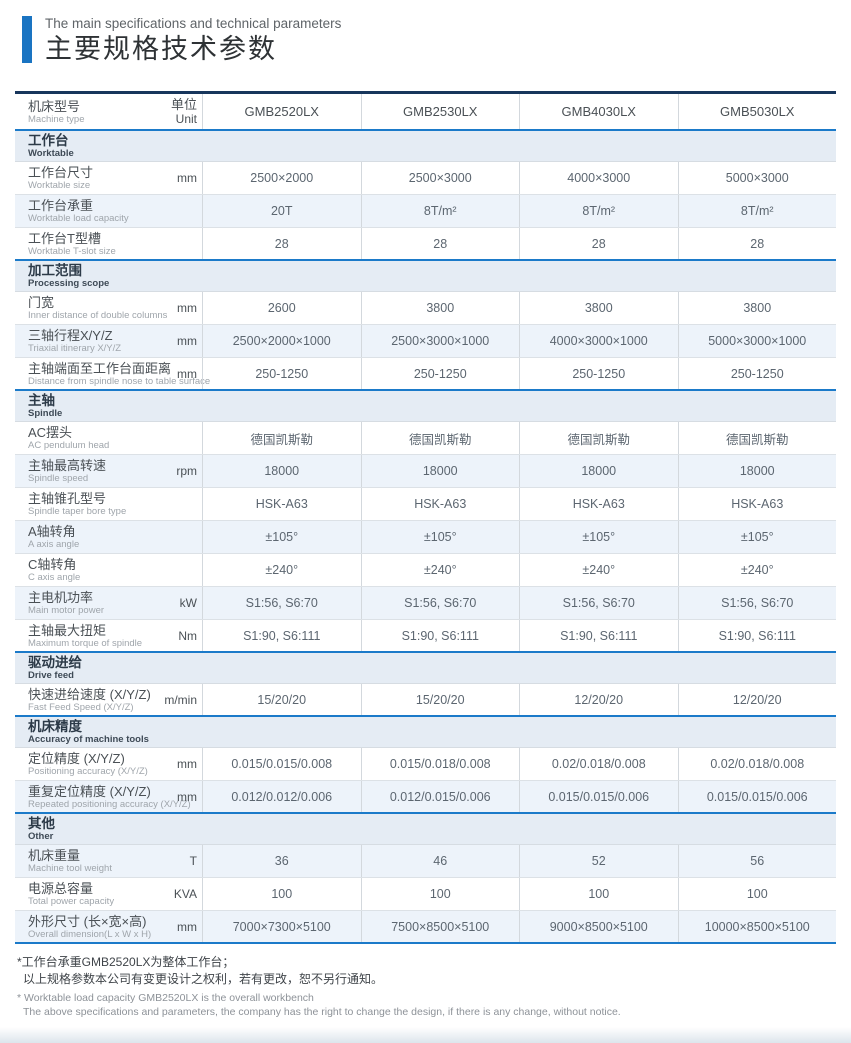 The width and height of the screenshot is (851, 1043). Describe the element at coordinates (183, 104) in the screenshot. I see `header-unit-zh: 单位` at that location.